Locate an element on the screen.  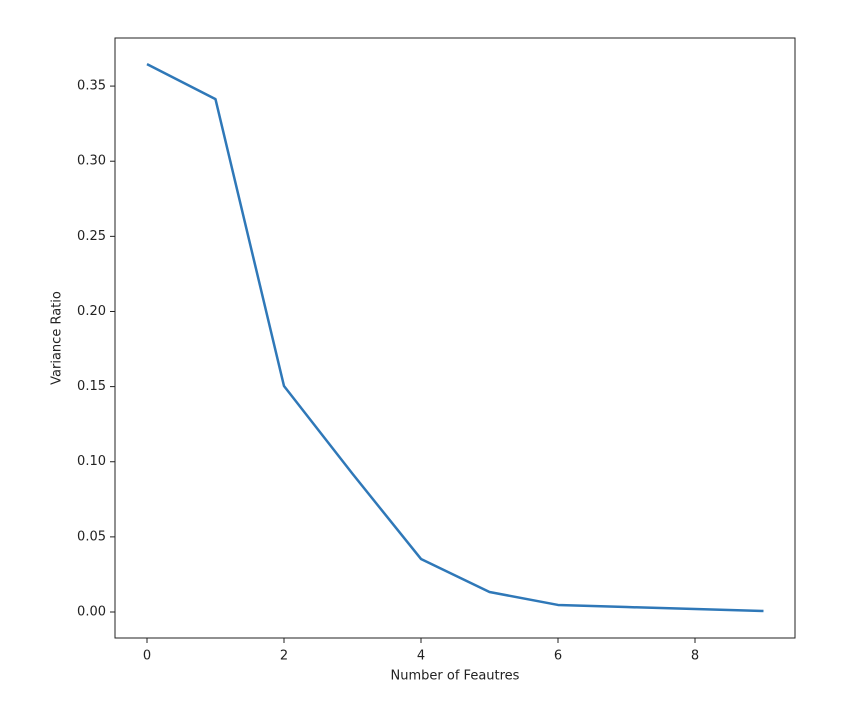
x-axis-label: Number of Feautres is located at coordinates (455, 676).